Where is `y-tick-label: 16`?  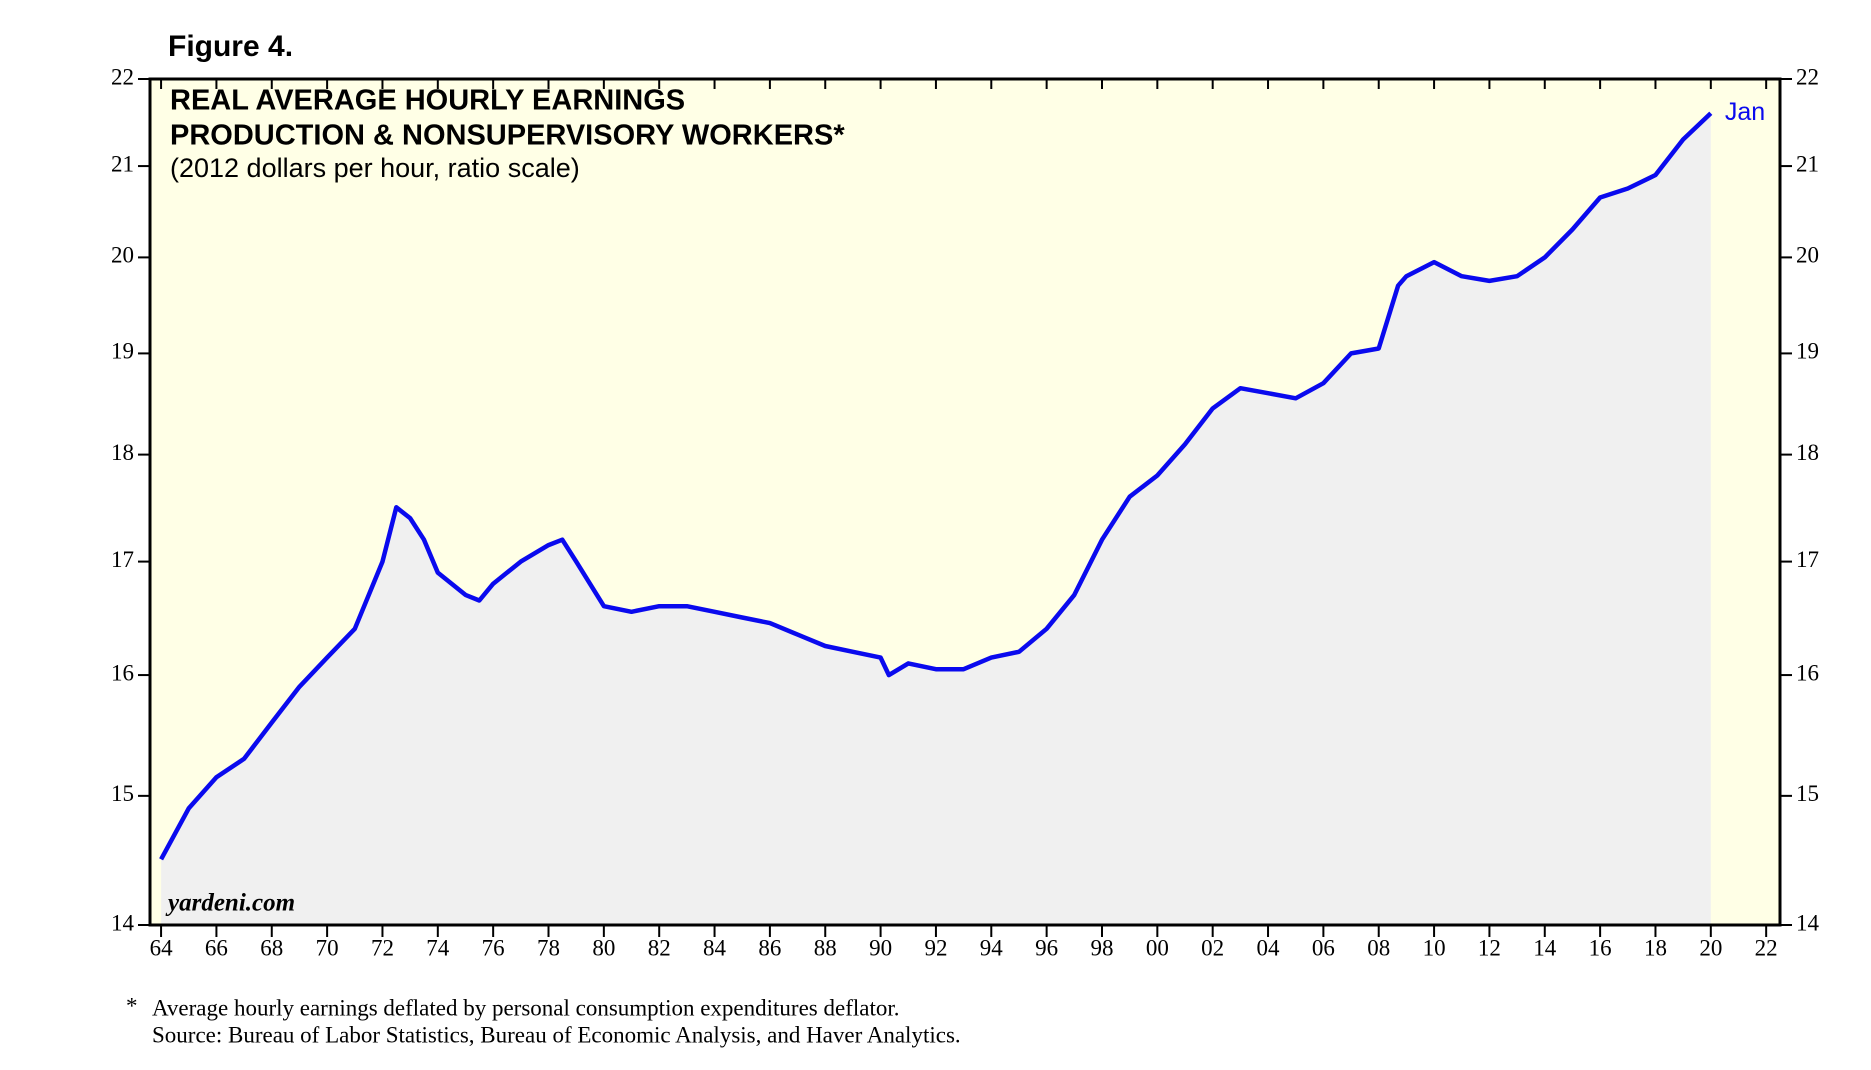 y-tick-label: 16 is located at coordinates (122, 672).